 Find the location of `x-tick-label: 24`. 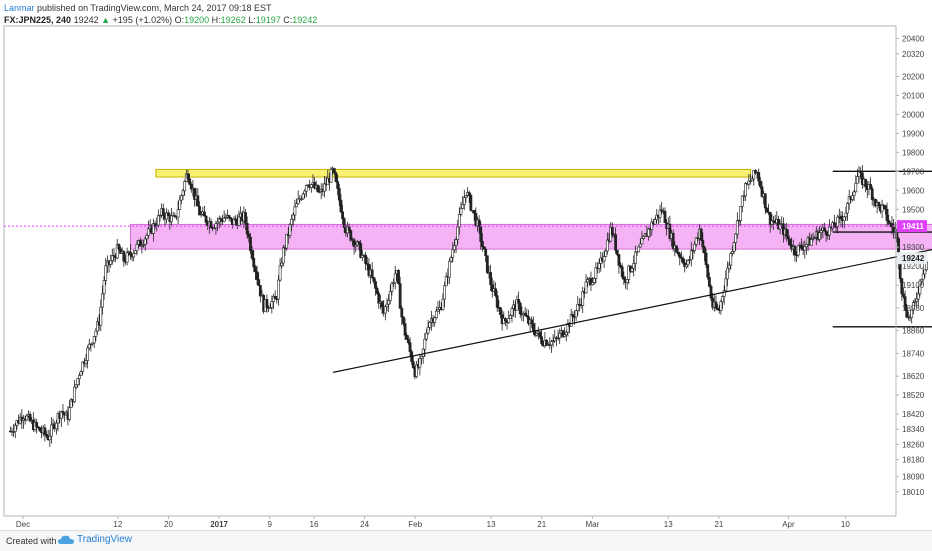

x-tick-label: 24 is located at coordinates (364, 524).